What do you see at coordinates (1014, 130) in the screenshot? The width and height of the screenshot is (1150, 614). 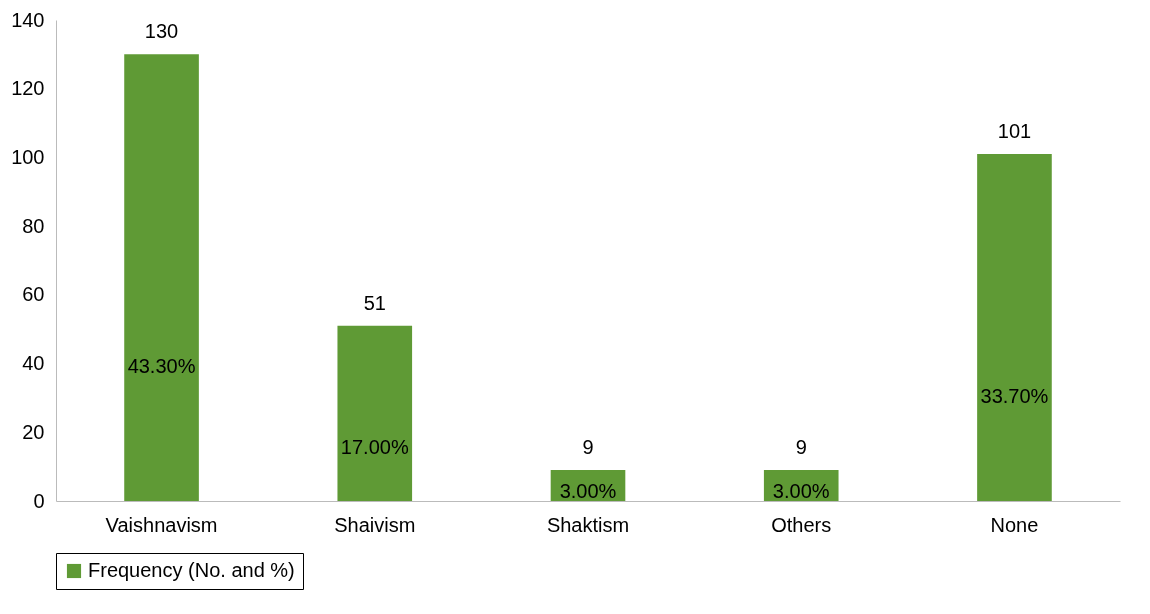 I see `data-label: 101` at bounding box center [1014, 130].